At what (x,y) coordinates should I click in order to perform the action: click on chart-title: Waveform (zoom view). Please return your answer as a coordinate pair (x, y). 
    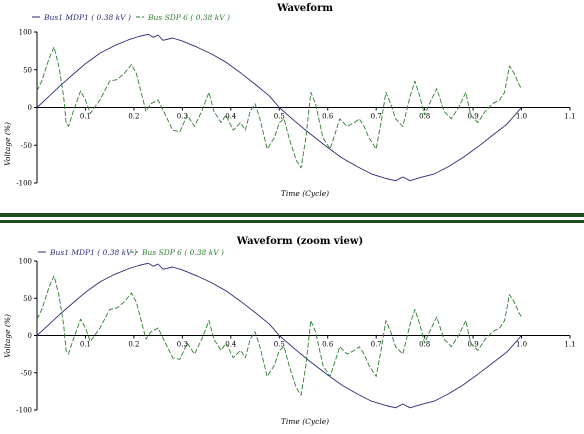
    Looking at the image, I should click on (299, 241).